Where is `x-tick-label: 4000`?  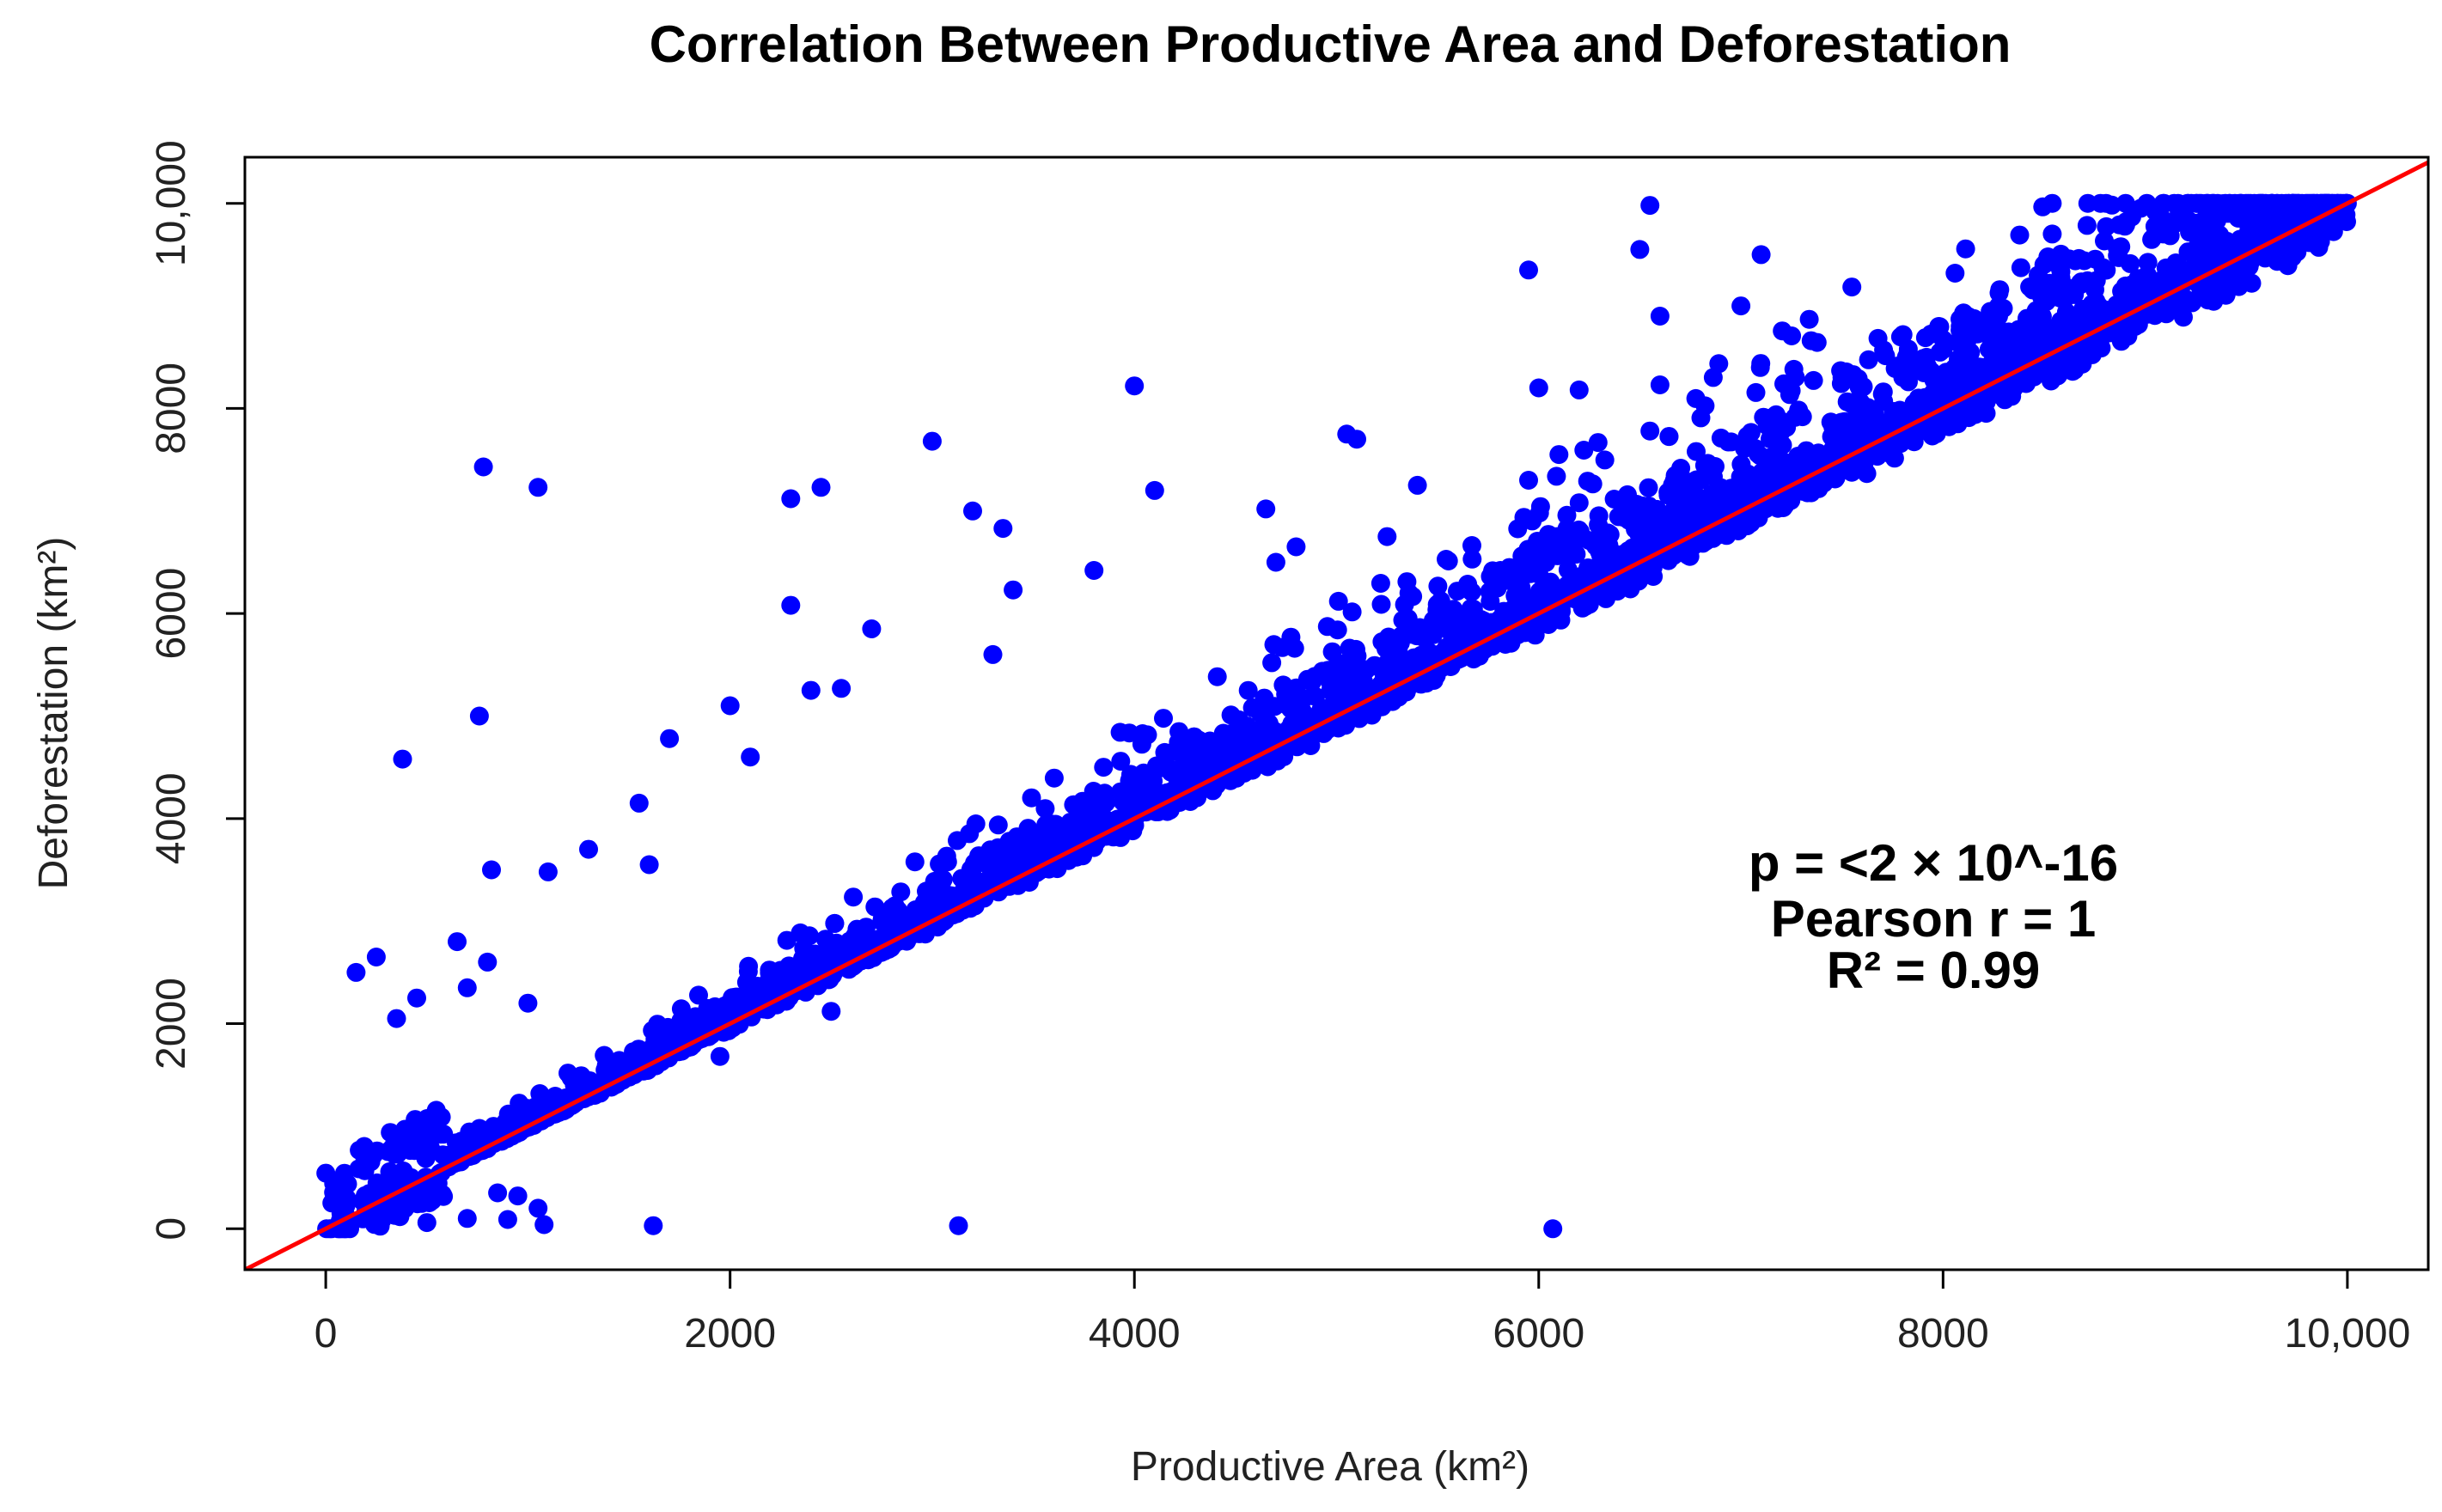 x-tick-label: 4000 is located at coordinates (1135, 1334).